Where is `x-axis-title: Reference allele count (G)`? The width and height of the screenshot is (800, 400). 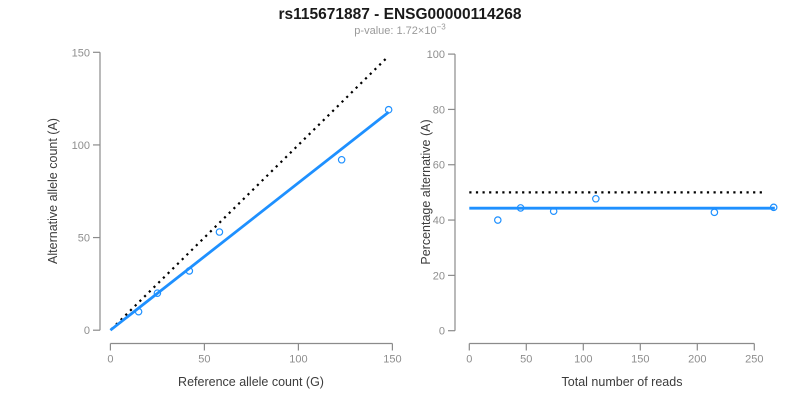
x-axis-title: Reference allele count (G) is located at coordinates (251, 382).